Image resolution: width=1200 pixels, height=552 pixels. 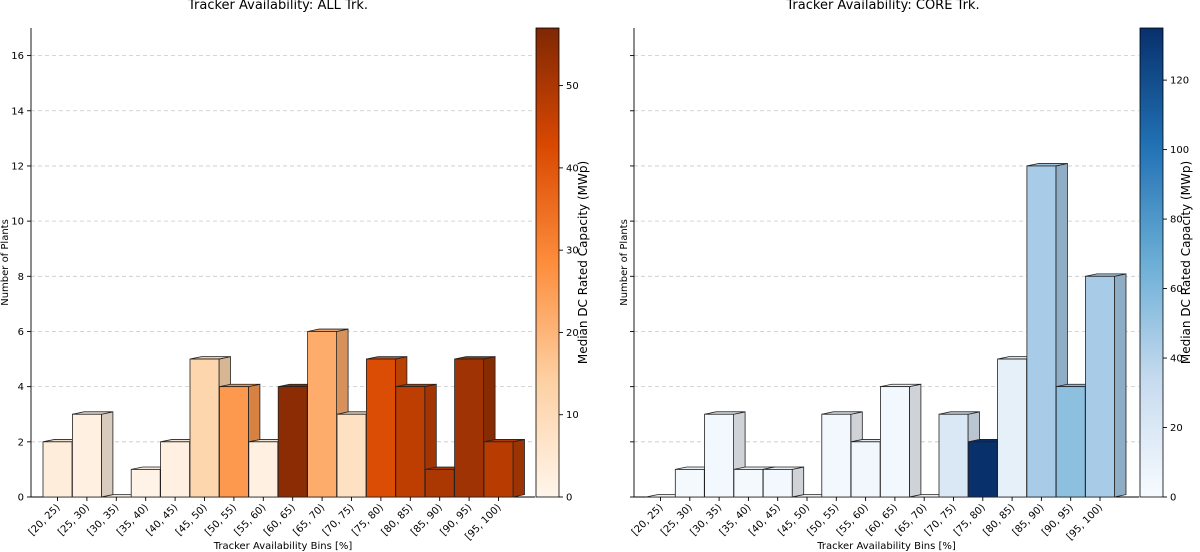 What do you see at coordinates (21, 277) in the screenshot?
I see `y-tick-label: 8` at bounding box center [21, 277].